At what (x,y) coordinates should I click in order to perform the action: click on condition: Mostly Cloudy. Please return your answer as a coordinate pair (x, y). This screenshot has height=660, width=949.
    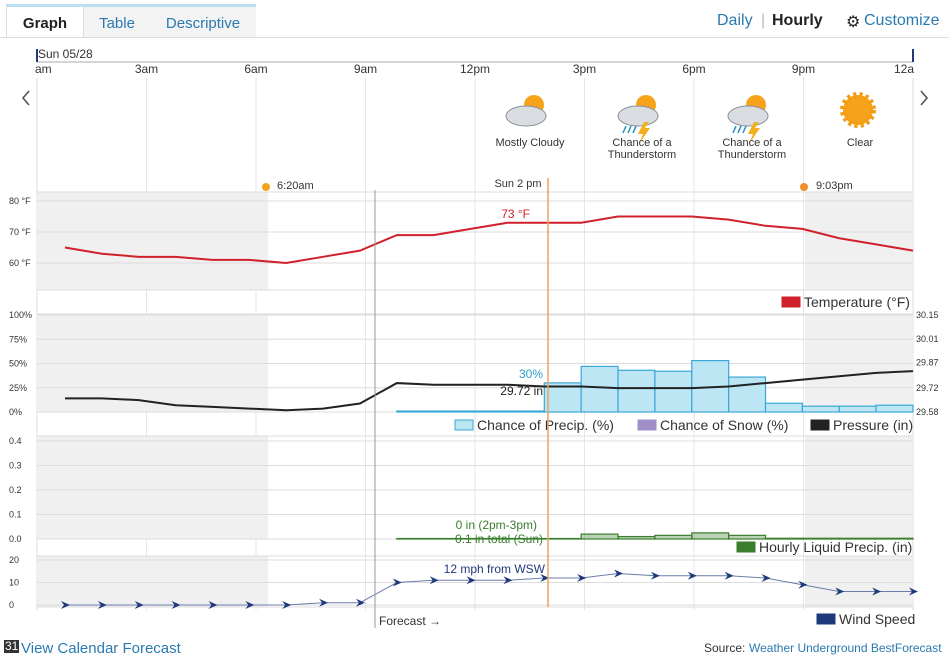
    Looking at the image, I should click on (530, 122).